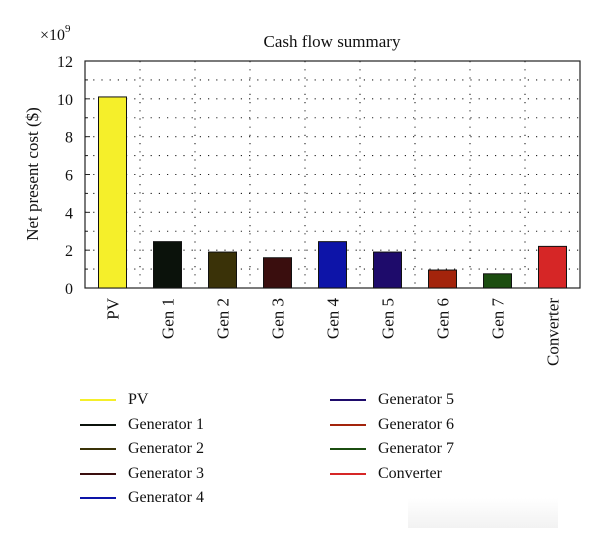 The height and width of the screenshot is (536, 600). What do you see at coordinates (65, 62) in the screenshot?
I see `y-tick-label: 12` at bounding box center [65, 62].